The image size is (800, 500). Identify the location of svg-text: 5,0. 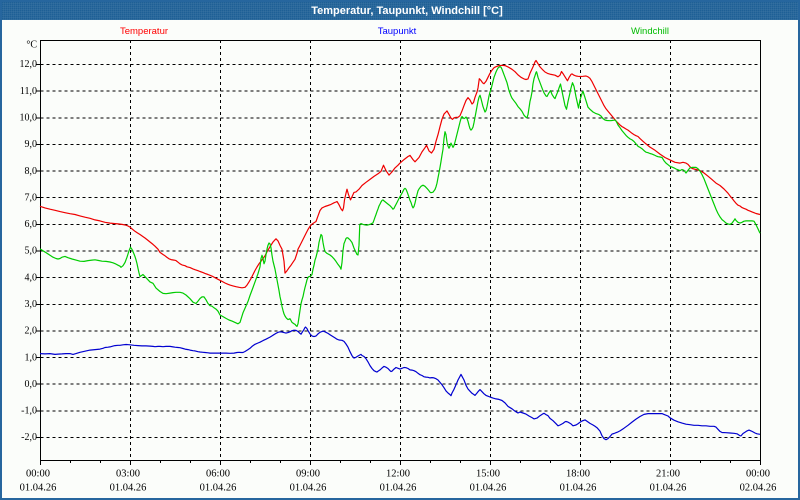
(31, 251).